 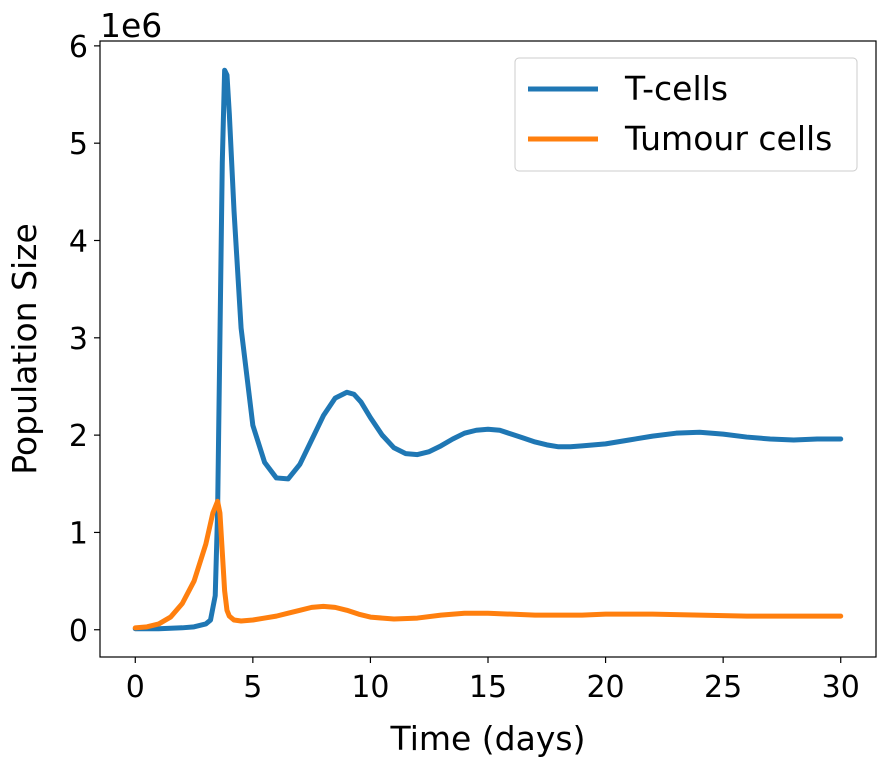 I want to click on y-offset-label: 1e6, so click(x=131, y=25).